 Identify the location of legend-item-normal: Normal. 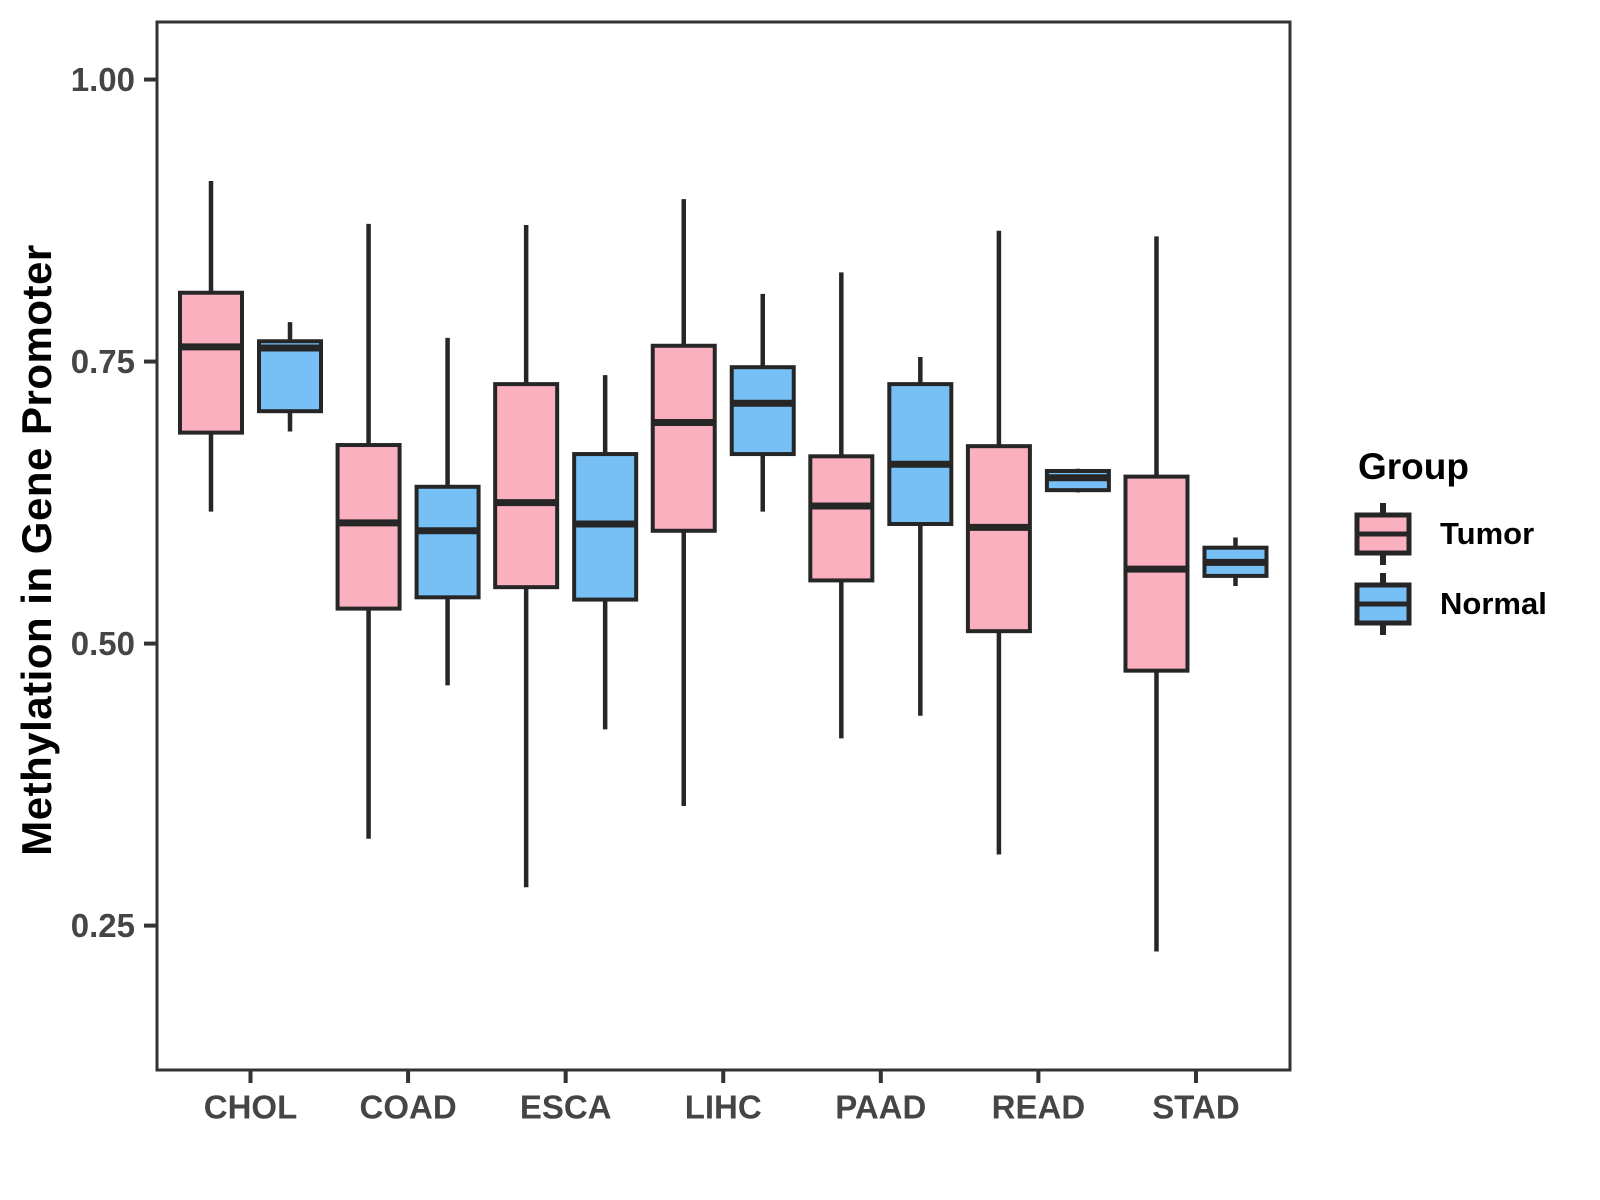
(1450, 604).